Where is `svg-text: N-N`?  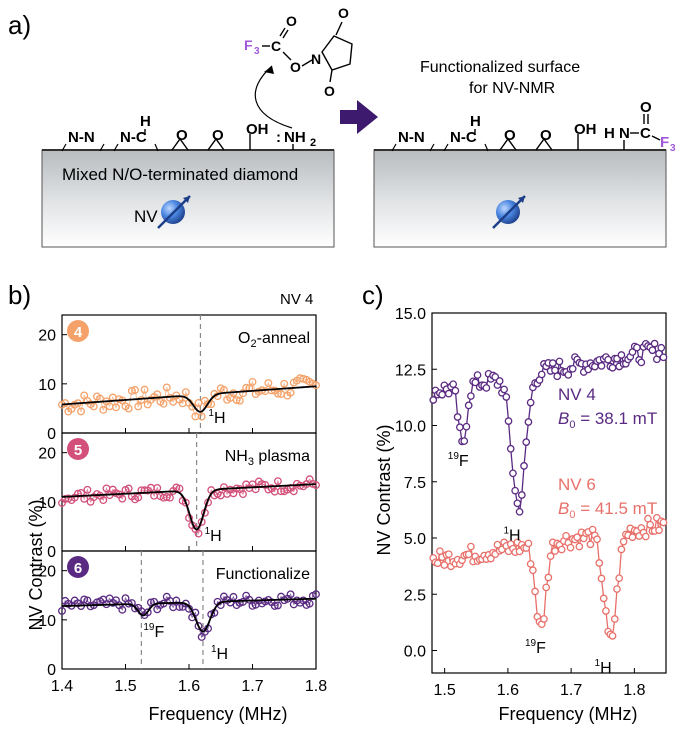
svg-text: N-N is located at coordinates (81, 137).